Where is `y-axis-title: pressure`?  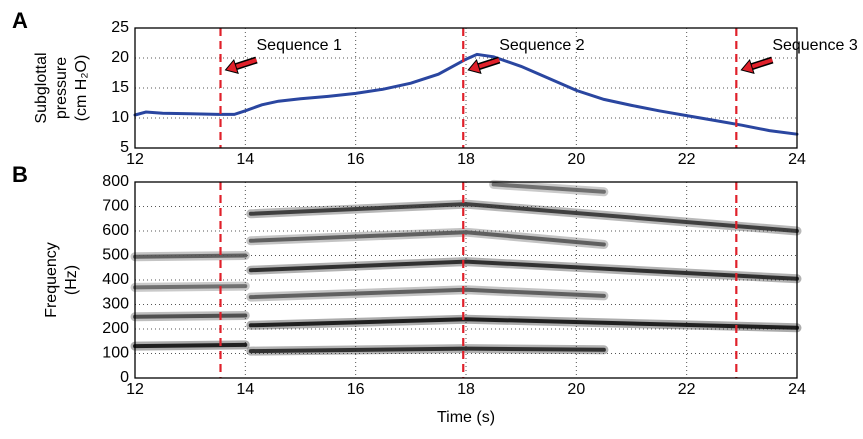 y-axis-title: pressure is located at coordinates (61, 88).